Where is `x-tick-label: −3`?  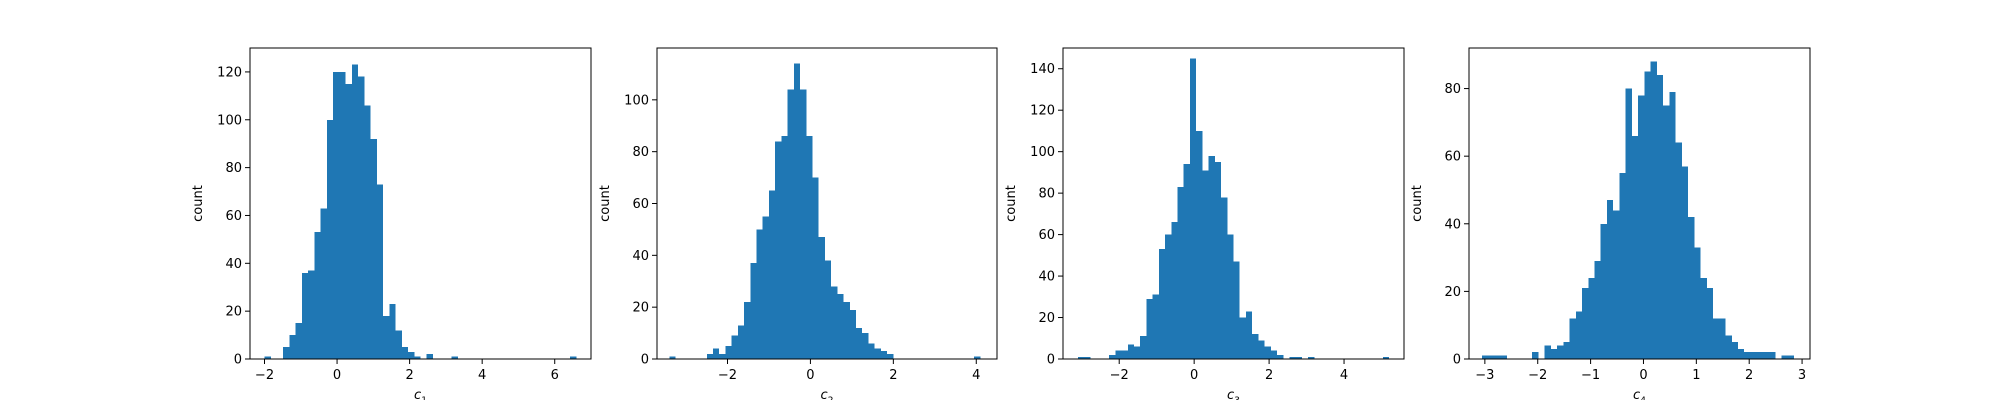 x-tick-label: −3 is located at coordinates (1484, 375).